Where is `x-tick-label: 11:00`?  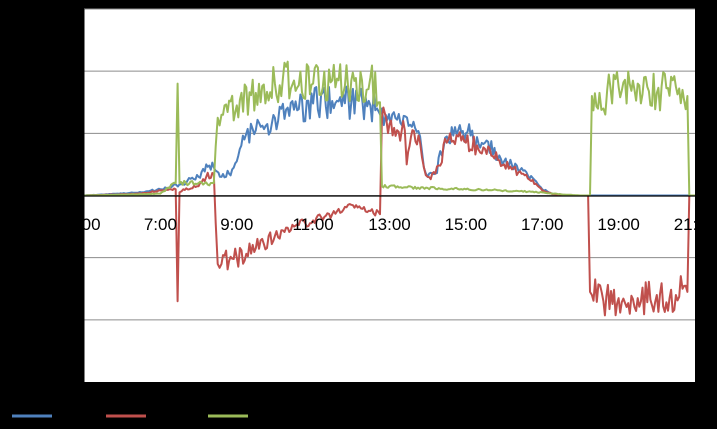 x-tick-label: 11:00 is located at coordinates (312, 224).